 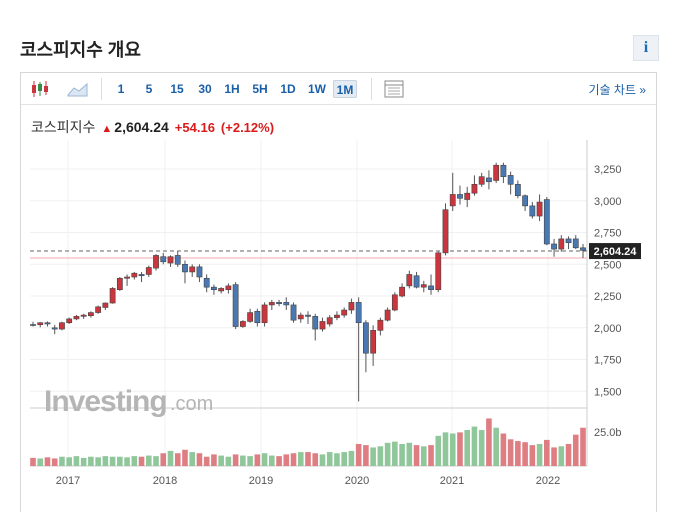 I want to click on timeframe-1d: 1D, so click(x=288, y=89).